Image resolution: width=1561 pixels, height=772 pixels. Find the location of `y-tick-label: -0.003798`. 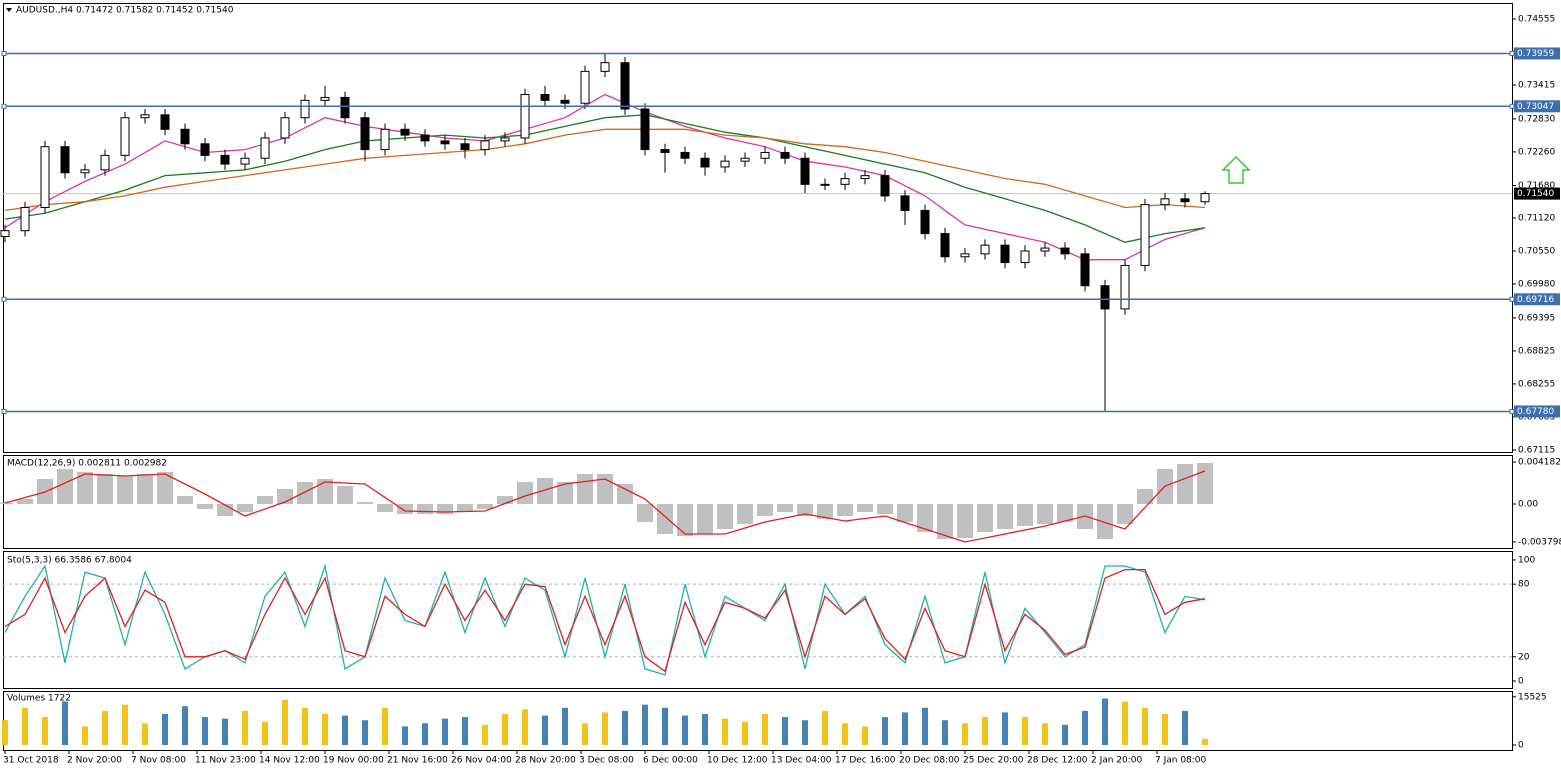

y-tick-label: -0.003798 is located at coordinates (1539, 542).